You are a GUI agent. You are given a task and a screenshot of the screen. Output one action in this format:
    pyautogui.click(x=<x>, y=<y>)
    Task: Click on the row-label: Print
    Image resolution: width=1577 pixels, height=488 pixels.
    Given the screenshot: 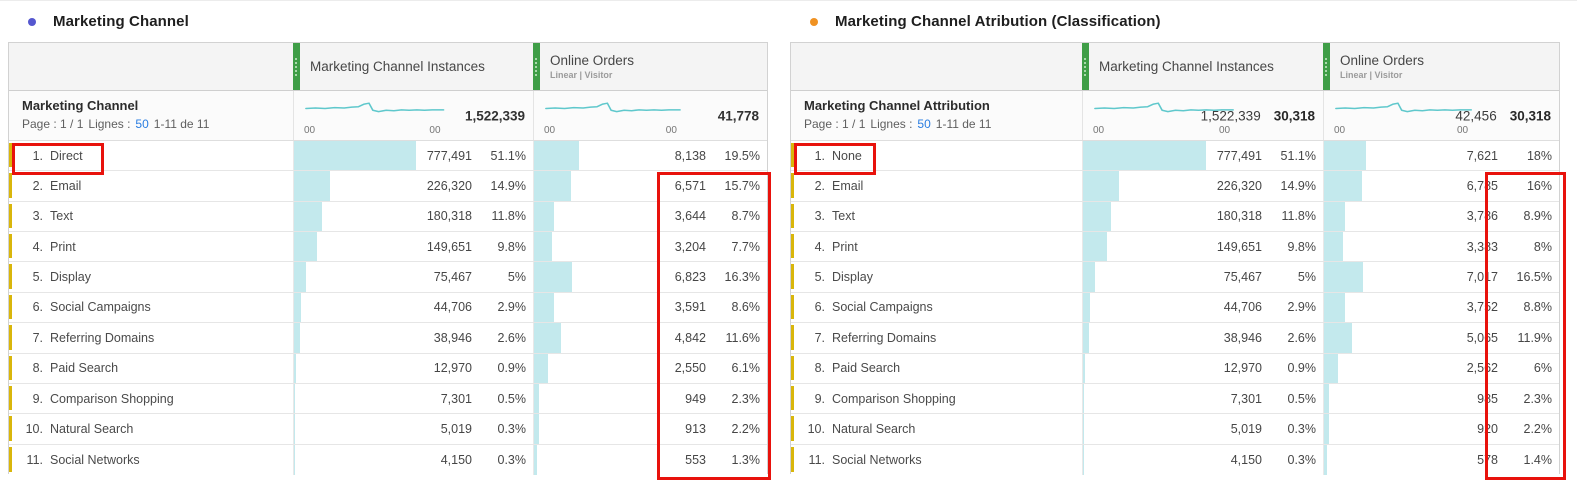 What is the action you would take?
    pyautogui.click(x=845, y=246)
    